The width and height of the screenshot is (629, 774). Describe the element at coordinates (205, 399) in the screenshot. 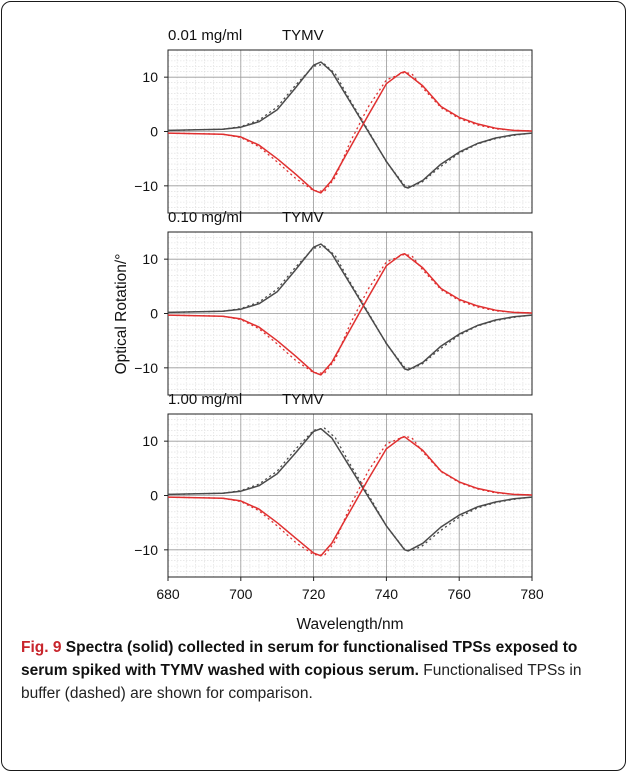

I see `panel-concentration-label: 1.00 mg/ml` at that location.